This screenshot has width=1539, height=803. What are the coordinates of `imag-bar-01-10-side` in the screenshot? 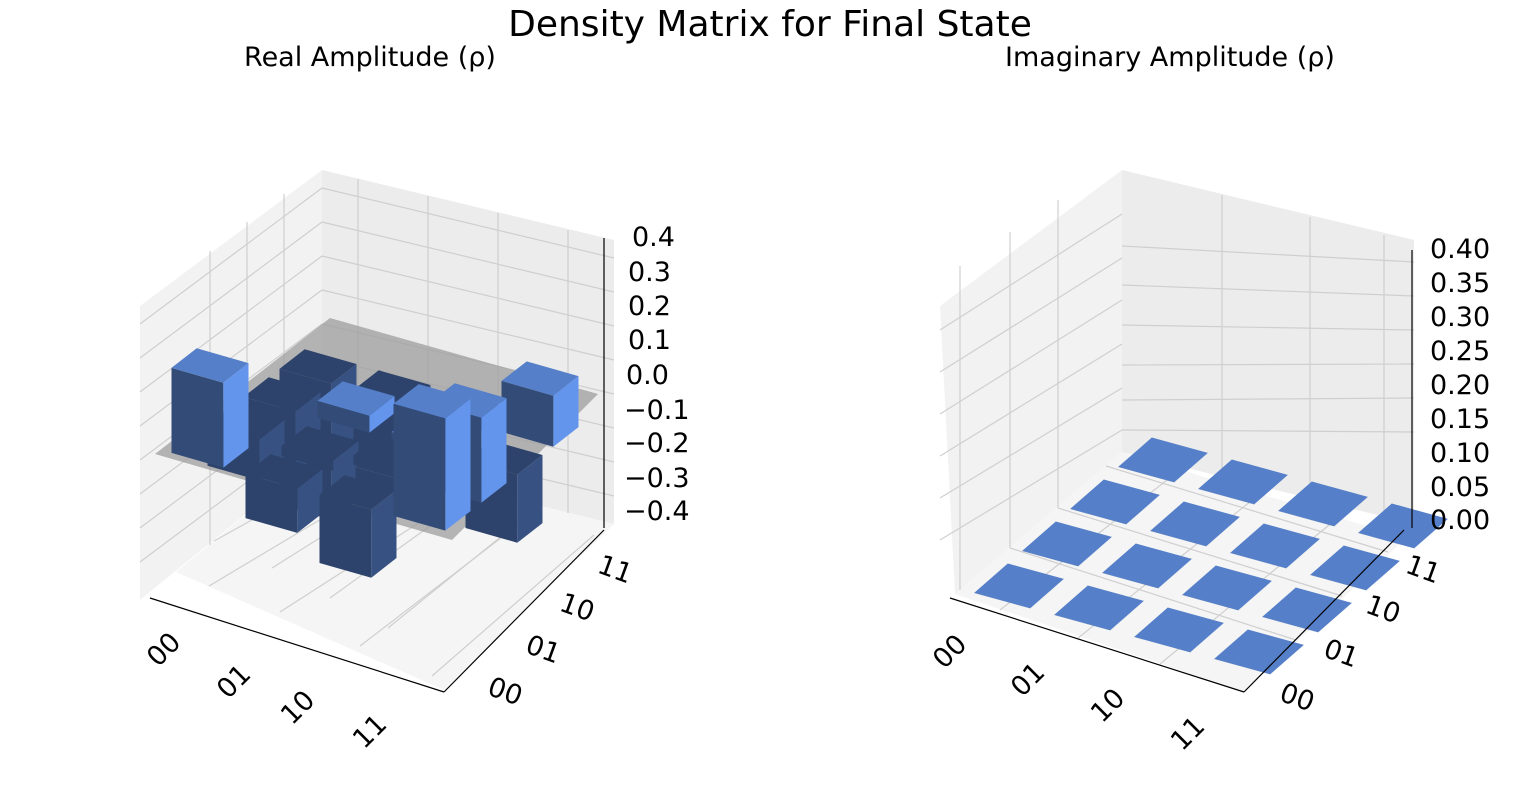 It's located at (1178, 538).